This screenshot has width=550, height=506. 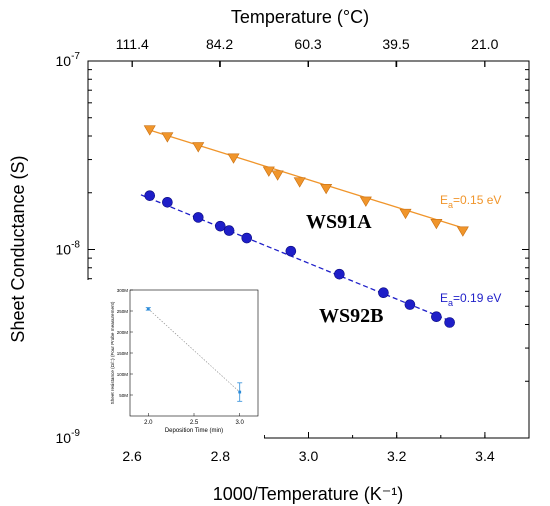 I want to click on top-tick-label: 60.3, so click(x=307, y=44).